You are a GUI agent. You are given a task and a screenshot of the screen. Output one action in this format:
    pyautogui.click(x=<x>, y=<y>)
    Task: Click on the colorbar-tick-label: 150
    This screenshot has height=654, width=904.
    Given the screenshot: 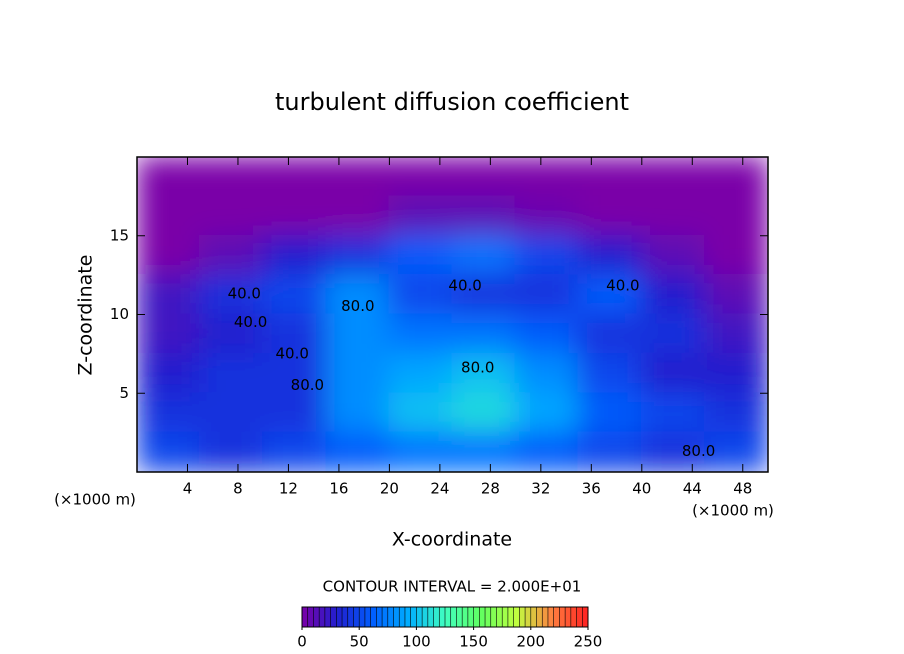 What is the action you would take?
    pyautogui.click(x=473, y=642)
    